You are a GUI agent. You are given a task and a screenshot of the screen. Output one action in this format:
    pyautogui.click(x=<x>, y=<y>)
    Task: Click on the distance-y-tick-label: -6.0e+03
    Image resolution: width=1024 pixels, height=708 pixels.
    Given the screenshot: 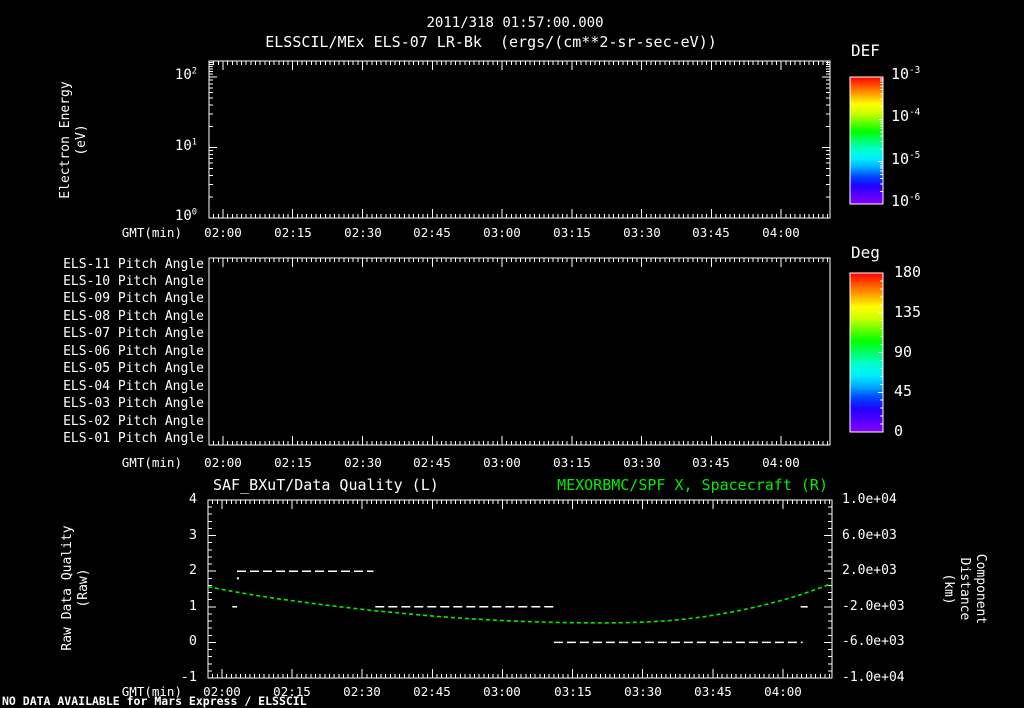 What is the action you would take?
    pyautogui.click(x=873, y=642)
    